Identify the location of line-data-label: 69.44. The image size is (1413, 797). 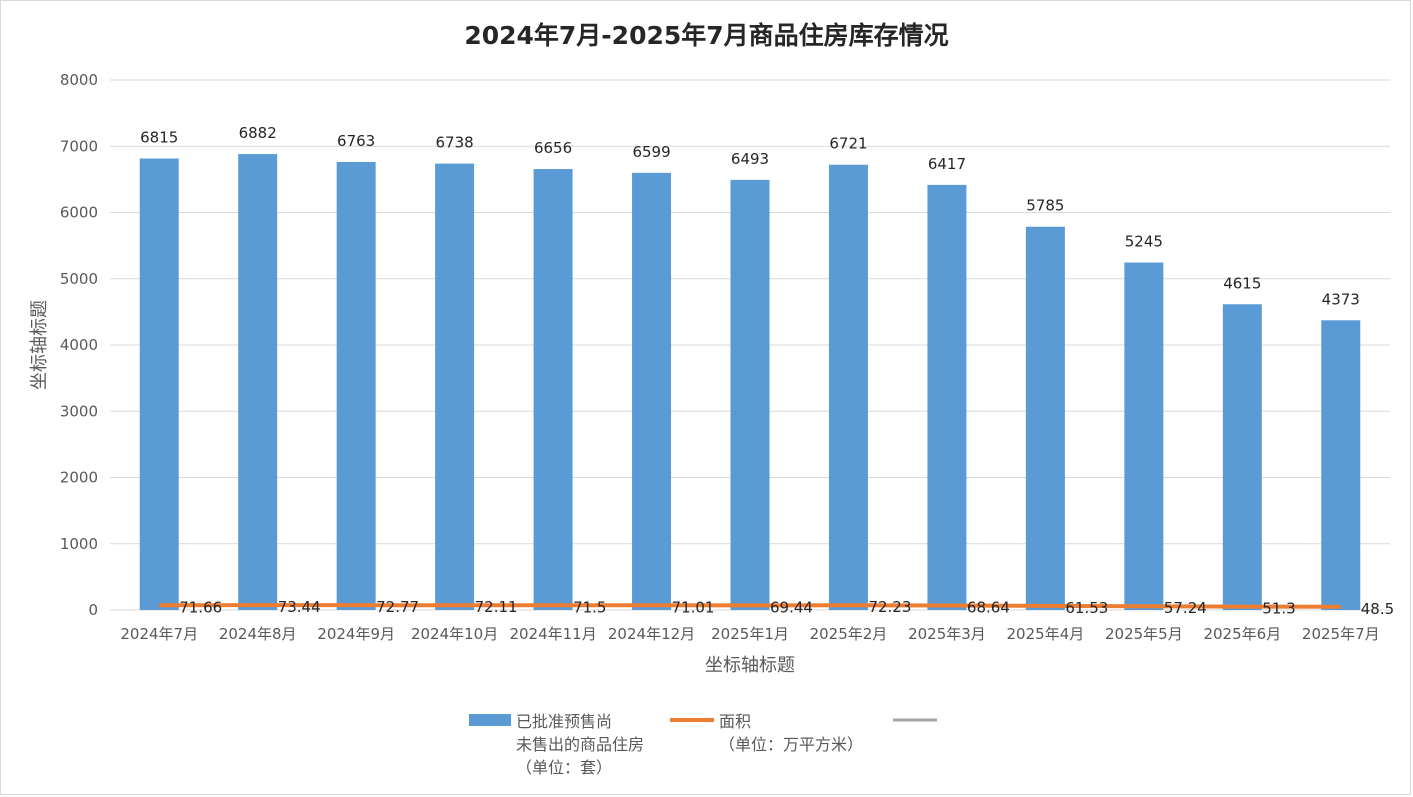
(791, 607).